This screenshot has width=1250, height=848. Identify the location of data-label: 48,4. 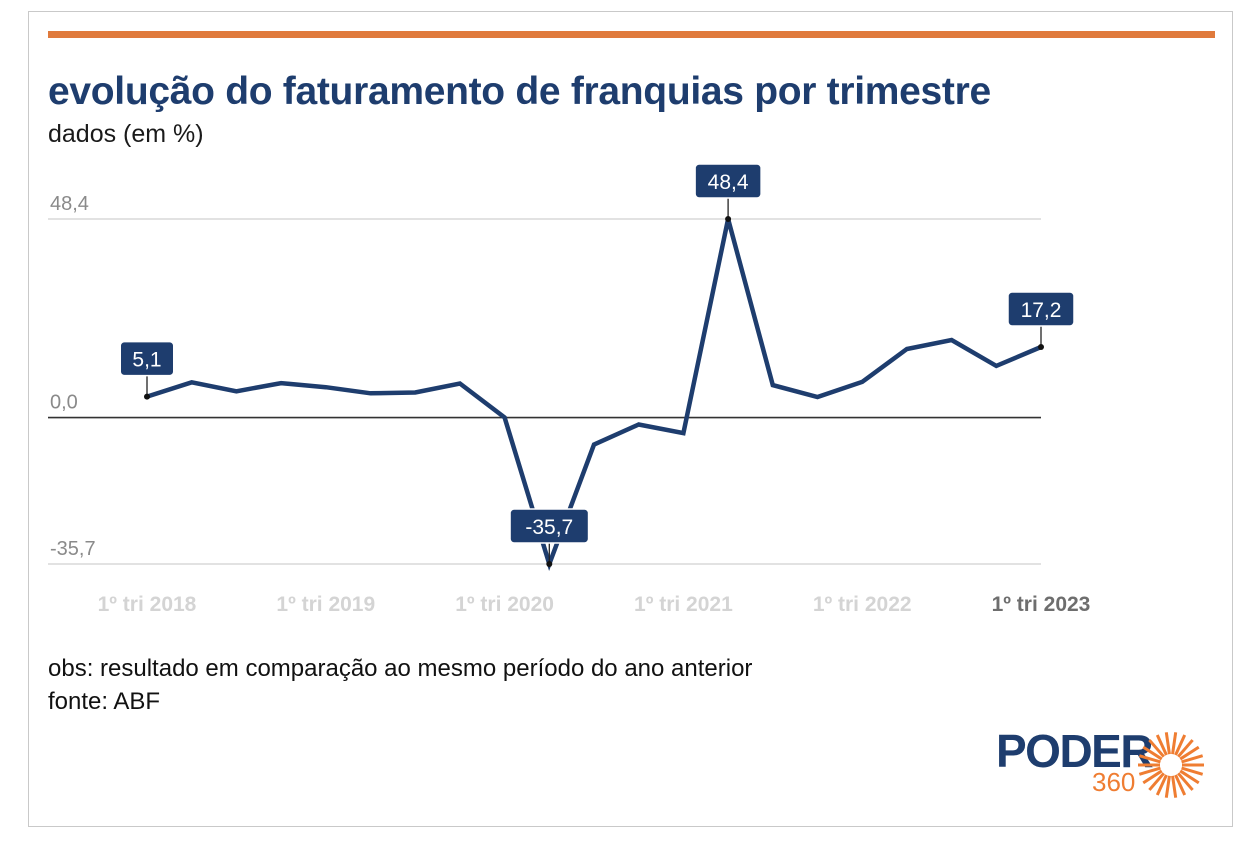
(728, 182).